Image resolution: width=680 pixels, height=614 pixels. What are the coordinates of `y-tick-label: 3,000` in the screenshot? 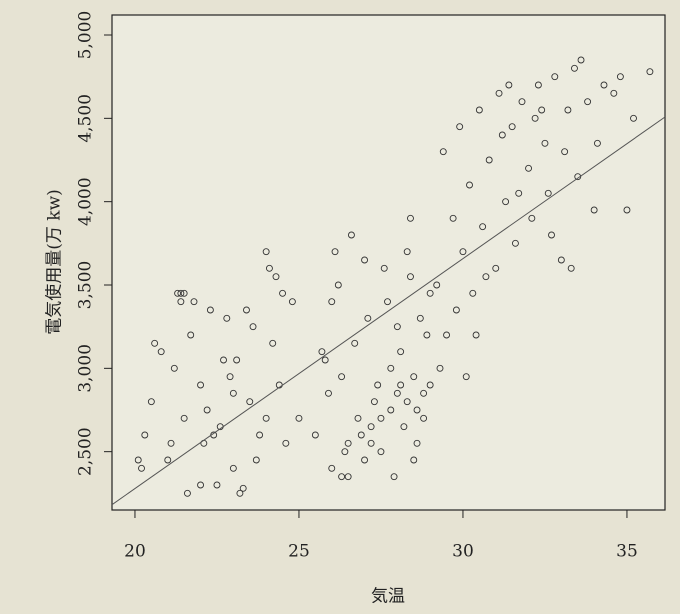 It's located at (86, 368).